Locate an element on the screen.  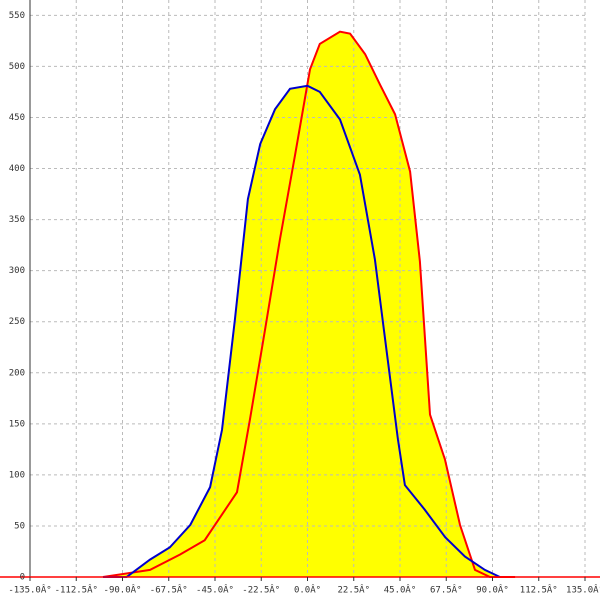
x-tick-label: -67.5Â° is located at coordinates (169, 590).